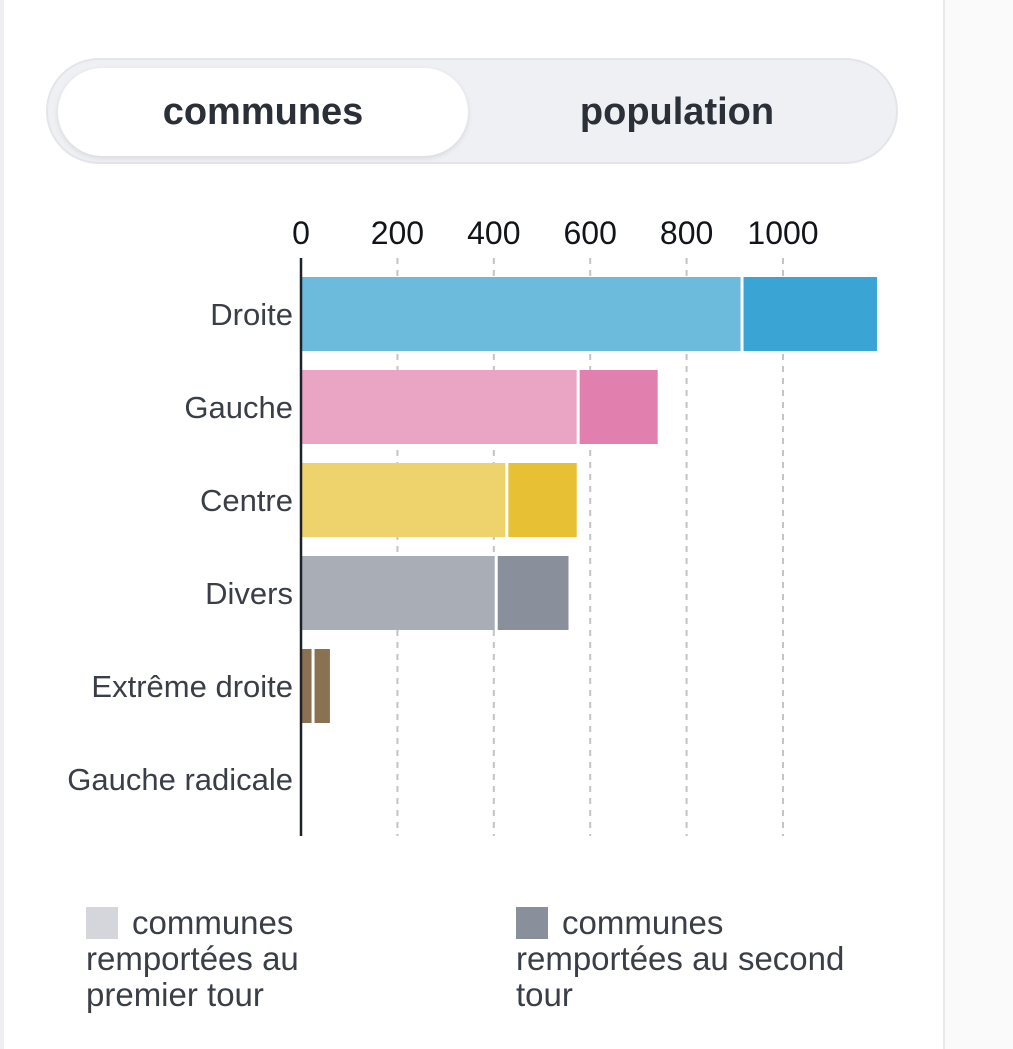 This screenshot has width=1013, height=1049. What do you see at coordinates (246, 500) in the screenshot?
I see `category-label: Centre` at bounding box center [246, 500].